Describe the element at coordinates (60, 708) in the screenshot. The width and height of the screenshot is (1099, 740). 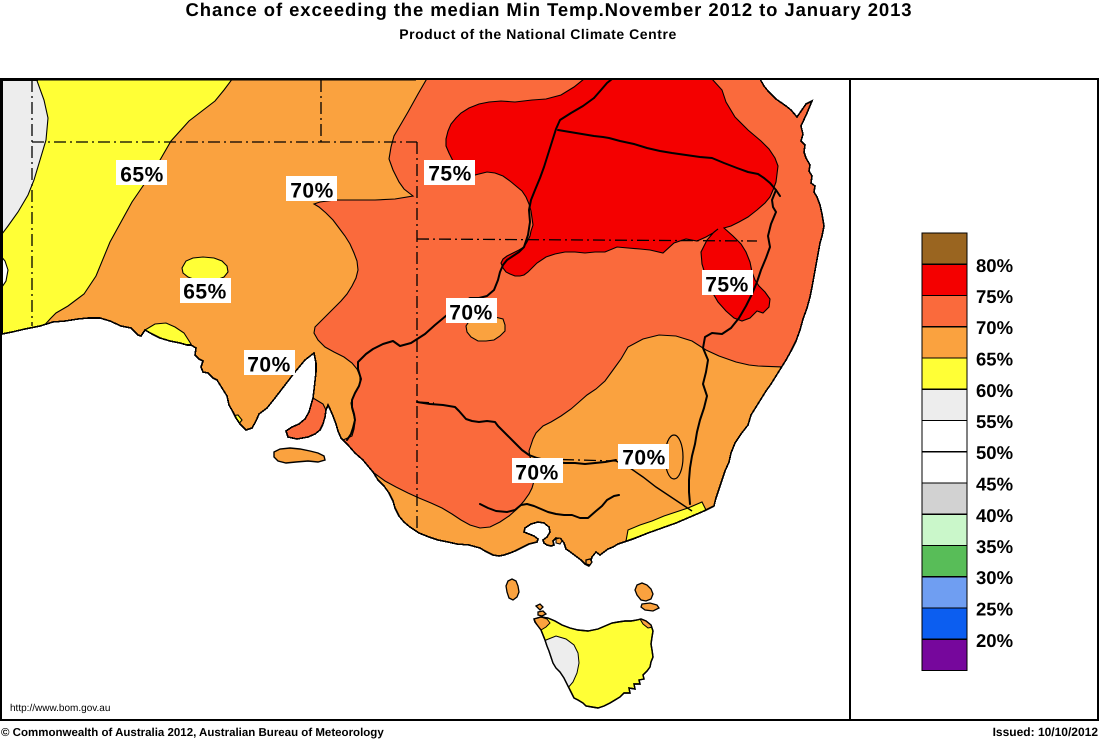
I see `svg-text: http://www.bom.gov.au` at that location.